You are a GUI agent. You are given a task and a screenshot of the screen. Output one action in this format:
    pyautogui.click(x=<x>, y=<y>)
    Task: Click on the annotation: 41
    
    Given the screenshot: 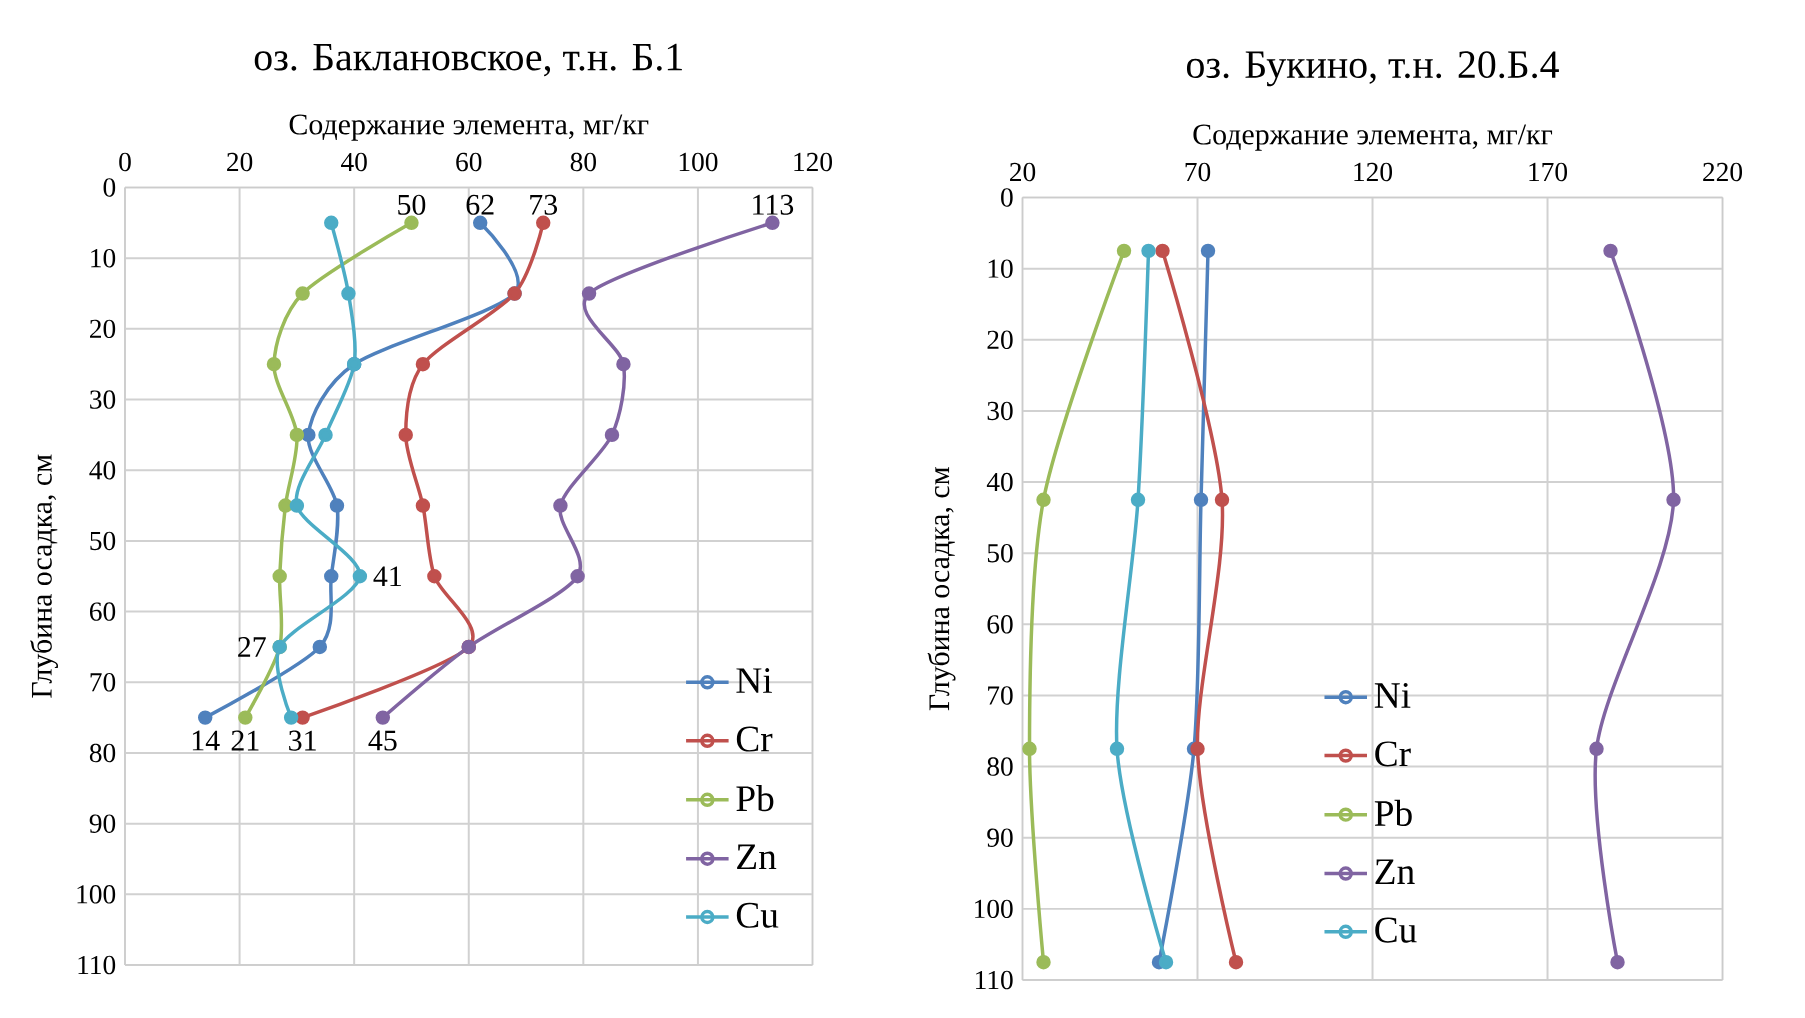 What is the action you would take?
    pyautogui.click(x=387, y=576)
    